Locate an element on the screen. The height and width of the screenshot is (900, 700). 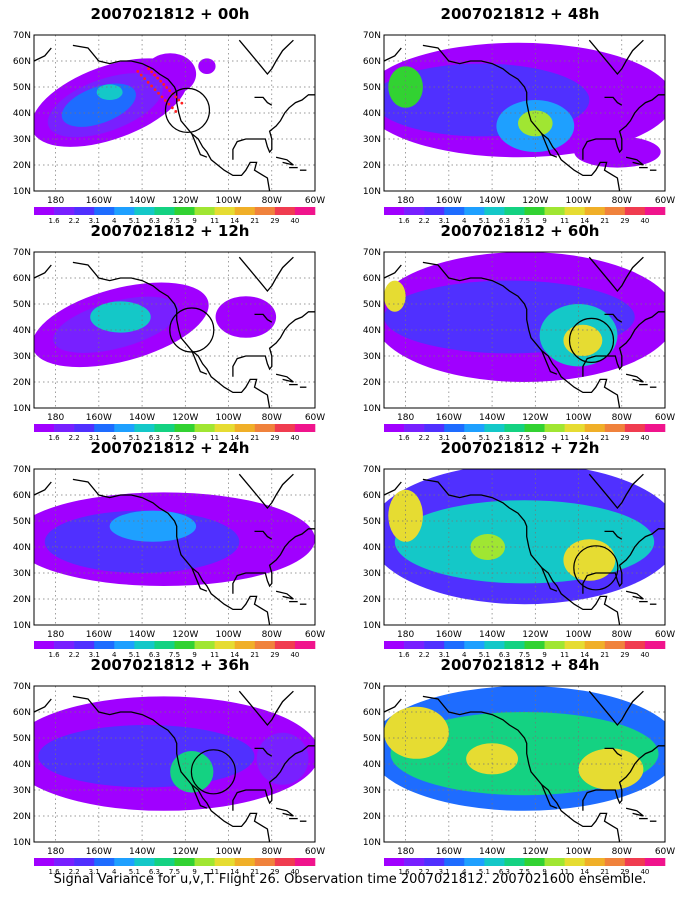
coastline is located at coordinates (524, 766).